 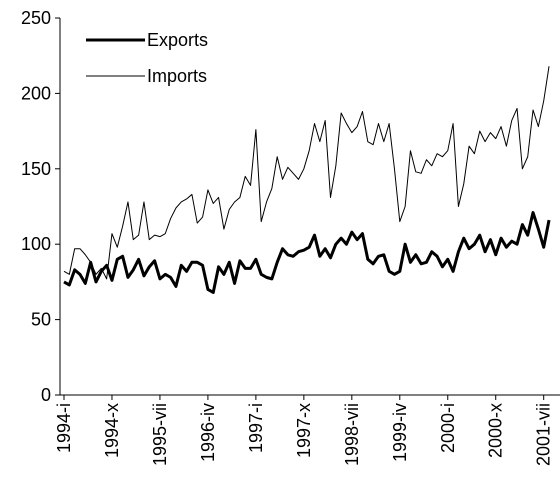 What do you see at coordinates (36, 93) in the screenshot?
I see `y-tick-label: 200` at bounding box center [36, 93].